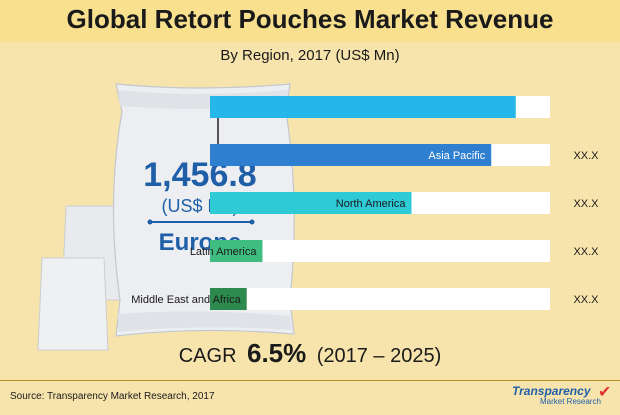 This screenshot has height=415, width=620. What do you see at coordinates (379, 356) in the screenshot?
I see `cagr-period: (2017 – 2025)` at bounding box center [379, 356].